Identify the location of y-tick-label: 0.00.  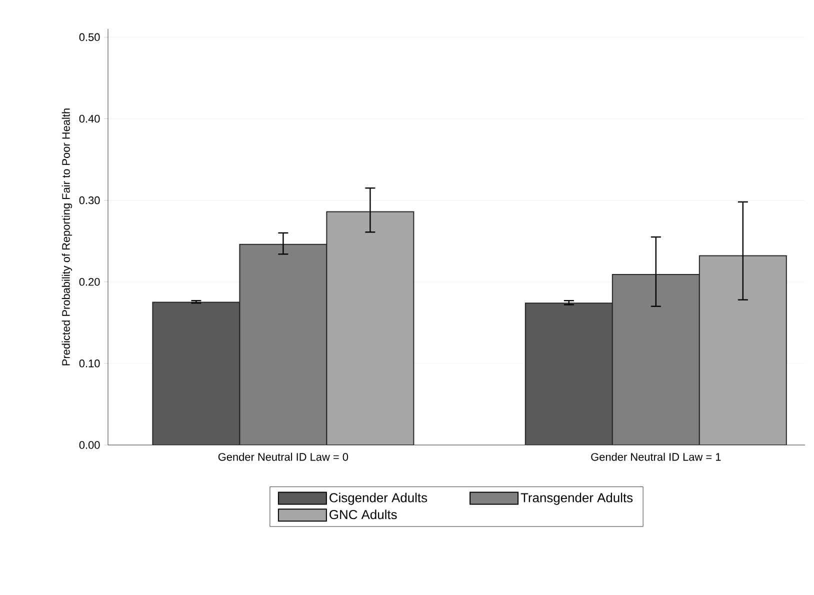
(89, 445).